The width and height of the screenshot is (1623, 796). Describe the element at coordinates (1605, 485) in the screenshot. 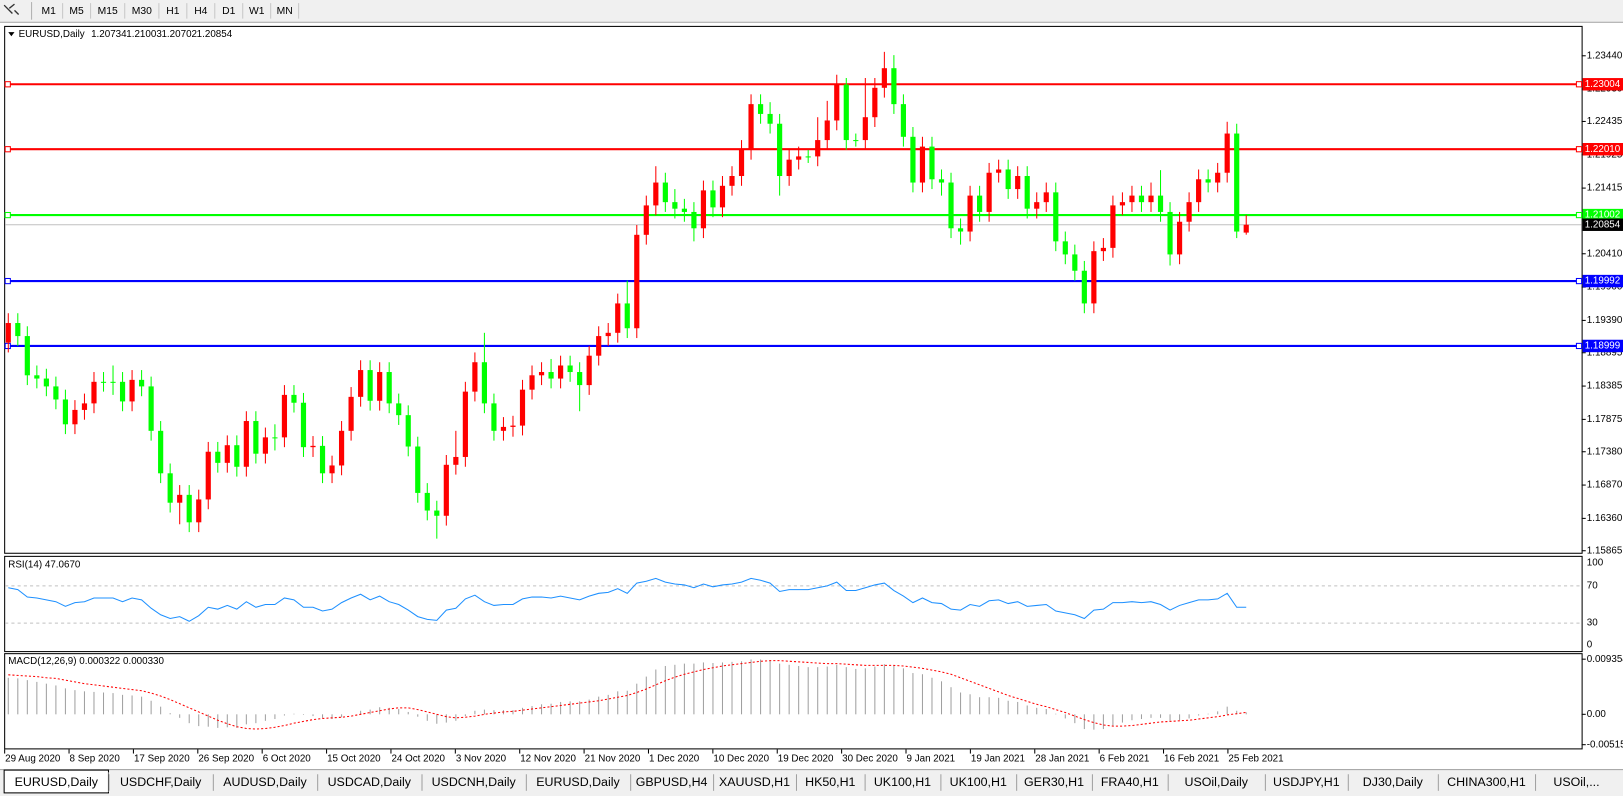

I see `y-tick-label: 1.16870` at that location.